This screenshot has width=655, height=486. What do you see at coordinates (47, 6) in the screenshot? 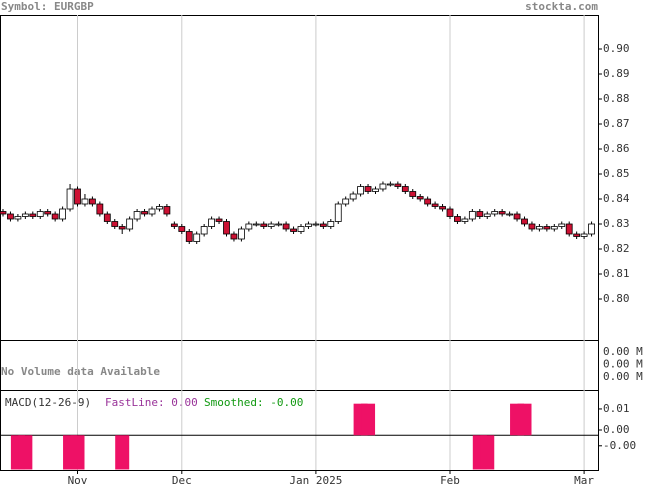
I see `chart-title: Symbol: EURGBP` at bounding box center [47, 6].